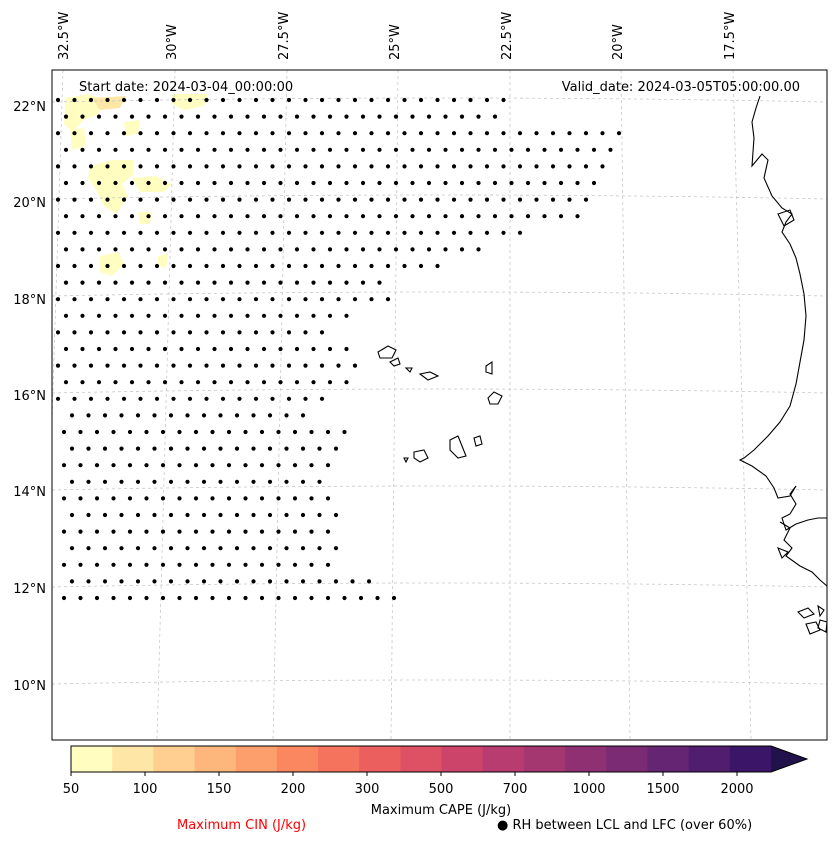 Image resolution: width=837 pixels, height=845 pixels. What do you see at coordinates (29, 203) in the screenshot?
I see `lat-label: 20°N` at bounding box center [29, 203].